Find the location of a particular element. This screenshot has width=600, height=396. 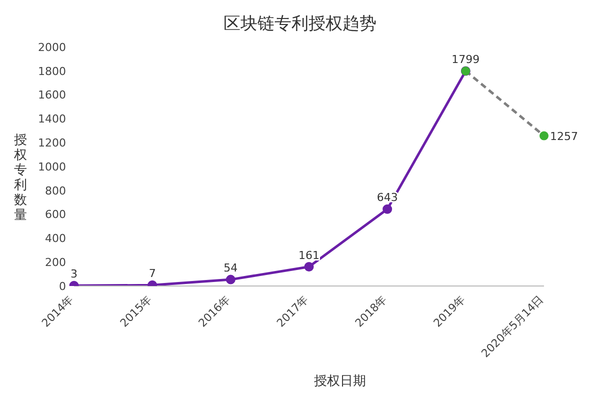

y-tick-label: 2000 is located at coordinates (52, 47).